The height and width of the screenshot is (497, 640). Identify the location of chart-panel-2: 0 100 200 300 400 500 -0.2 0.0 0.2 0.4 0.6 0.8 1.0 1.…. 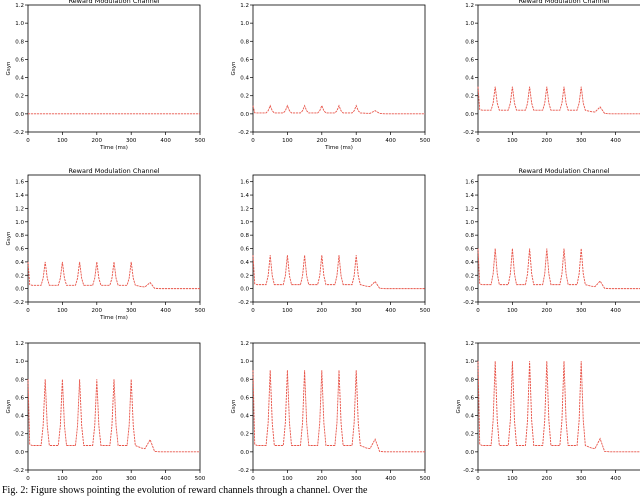
(331, 77).